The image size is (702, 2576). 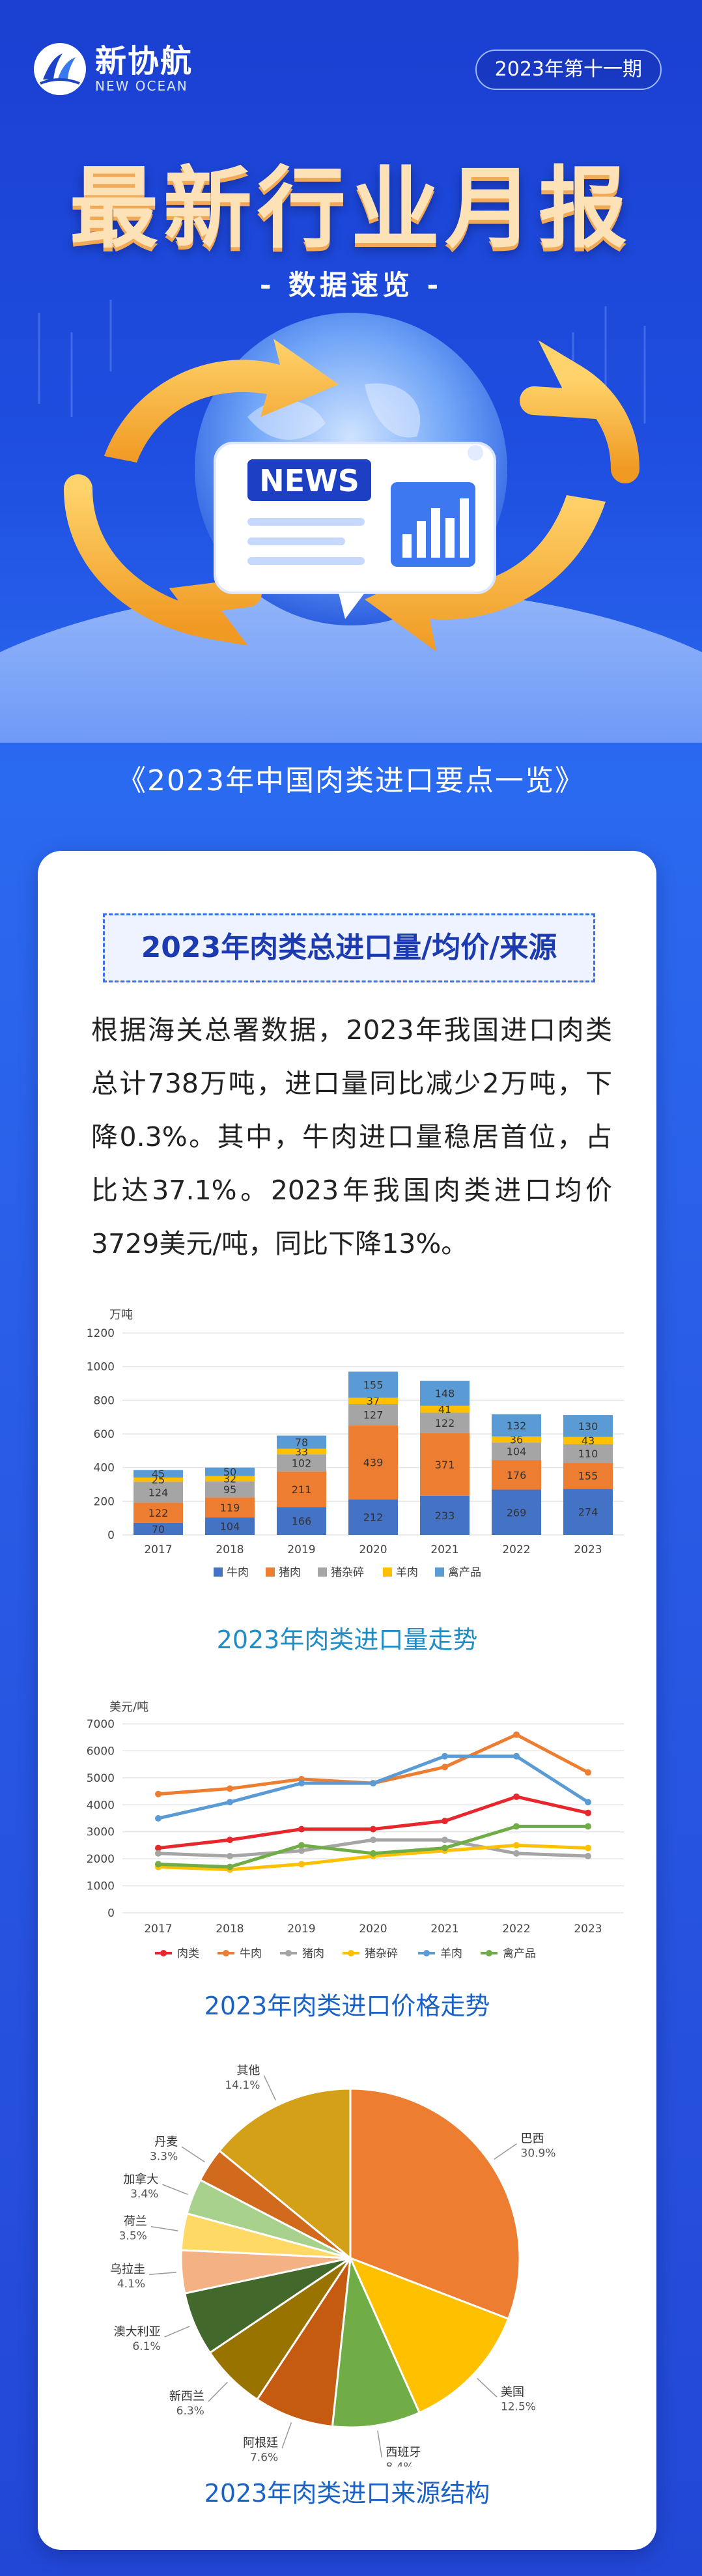 What do you see at coordinates (101, 1779) in the screenshot?
I see `y-tick-label: 5000` at bounding box center [101, 1779].